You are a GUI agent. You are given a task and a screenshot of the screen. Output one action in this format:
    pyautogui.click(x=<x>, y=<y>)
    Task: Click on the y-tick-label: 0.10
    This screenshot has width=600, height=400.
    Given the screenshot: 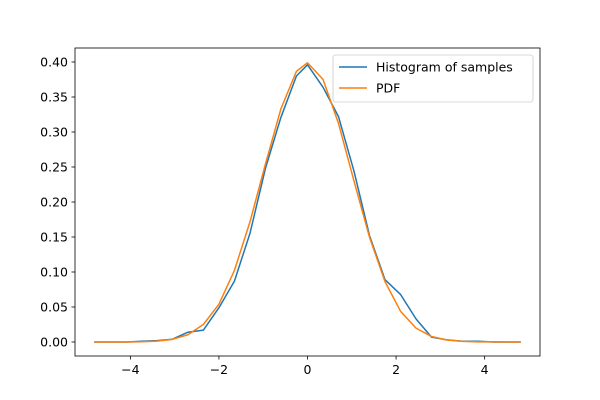 What is the action you would take?
    pyautogui.click(x=54, y=272)
    